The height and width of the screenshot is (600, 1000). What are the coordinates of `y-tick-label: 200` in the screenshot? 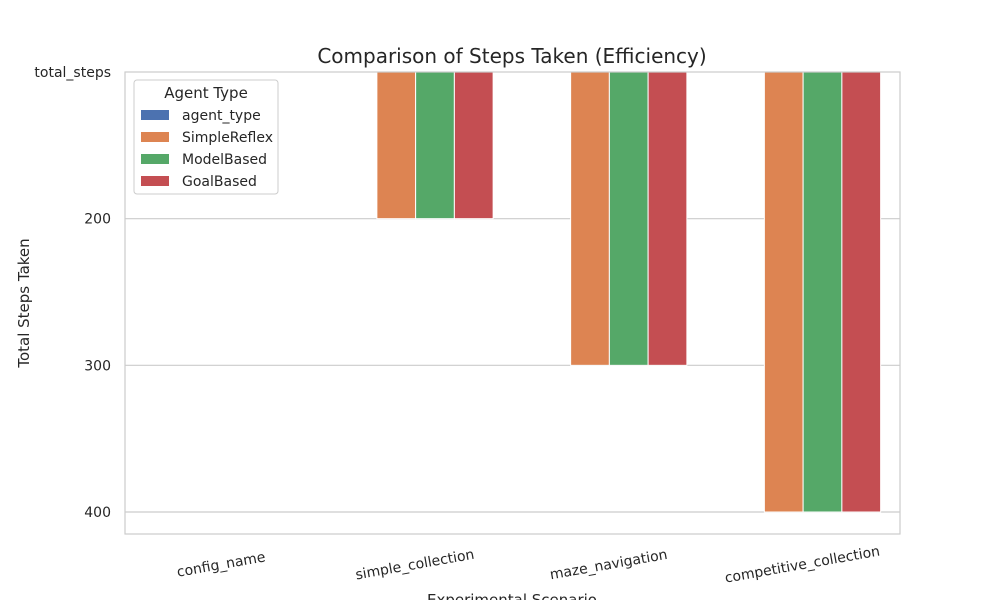 It's located at (97, 220).